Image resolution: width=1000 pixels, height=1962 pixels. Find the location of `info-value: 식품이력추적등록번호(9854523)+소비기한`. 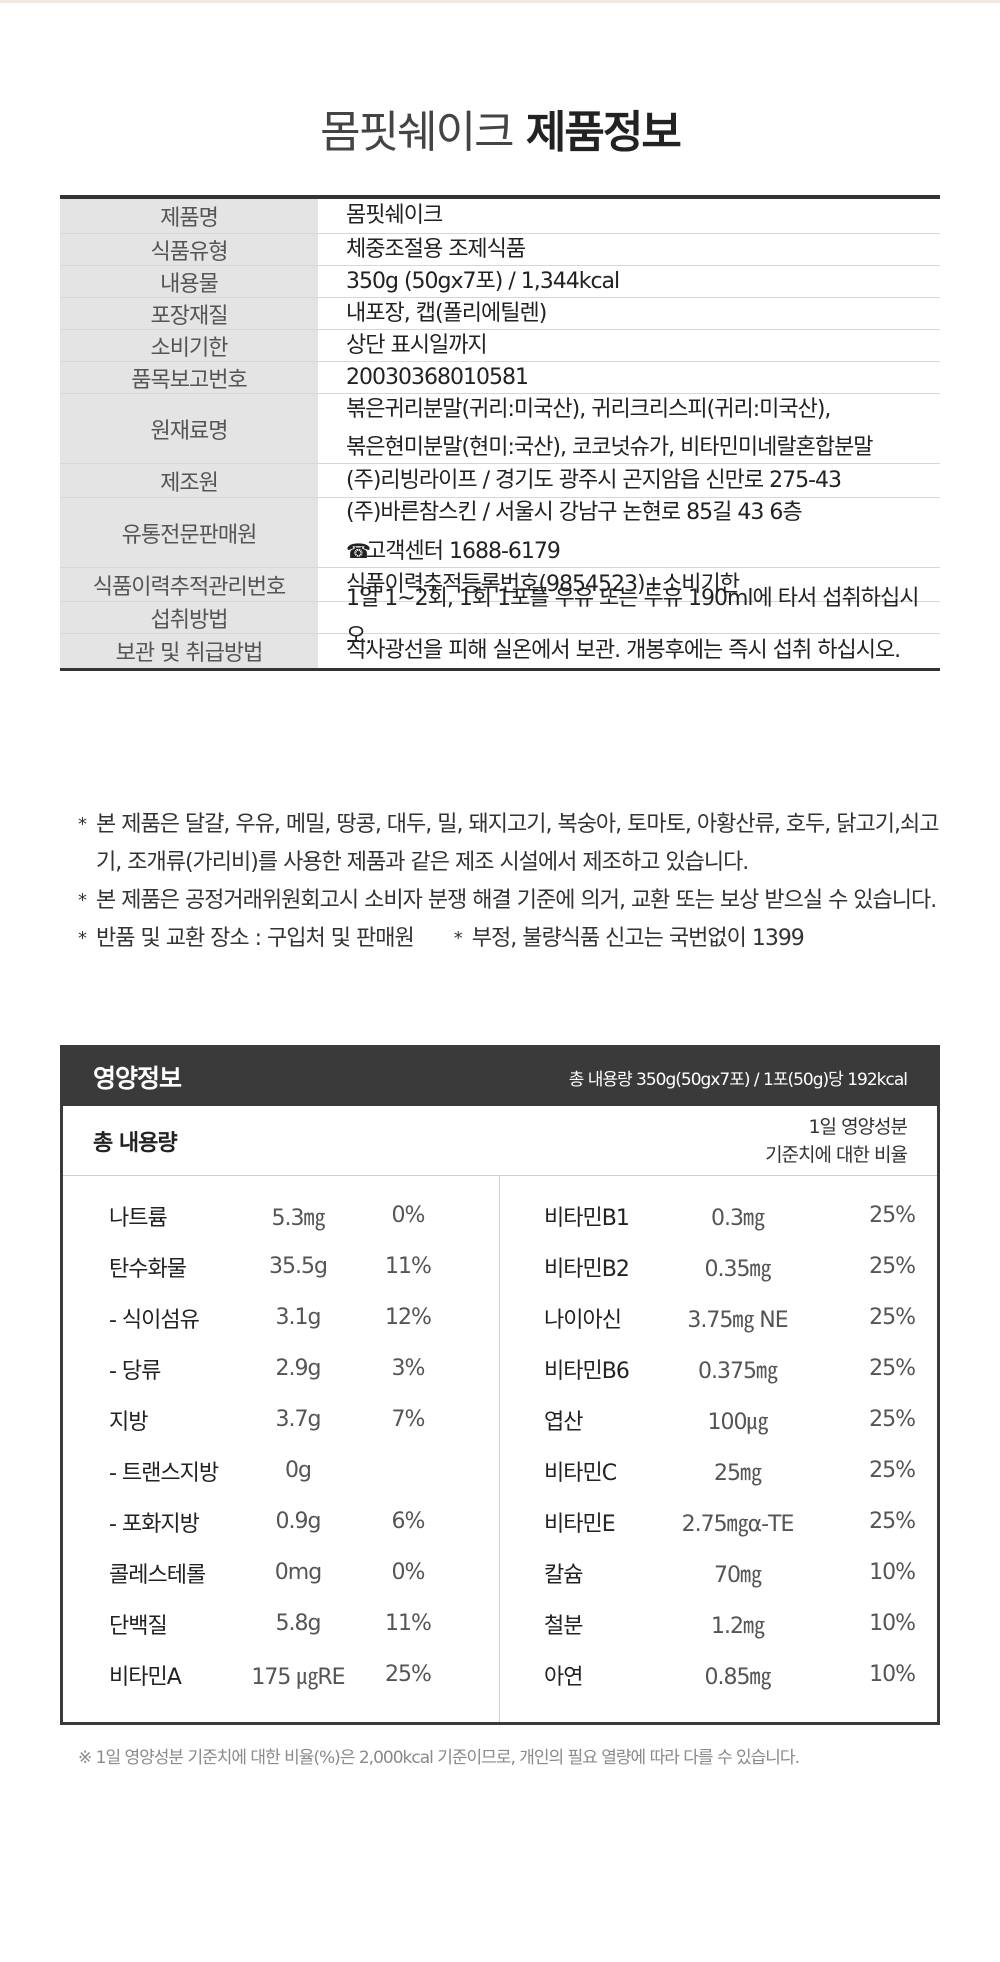

info-value: 식품이력추적등록번호(9854523)+소비기한 is located at coordinates (629, 584).